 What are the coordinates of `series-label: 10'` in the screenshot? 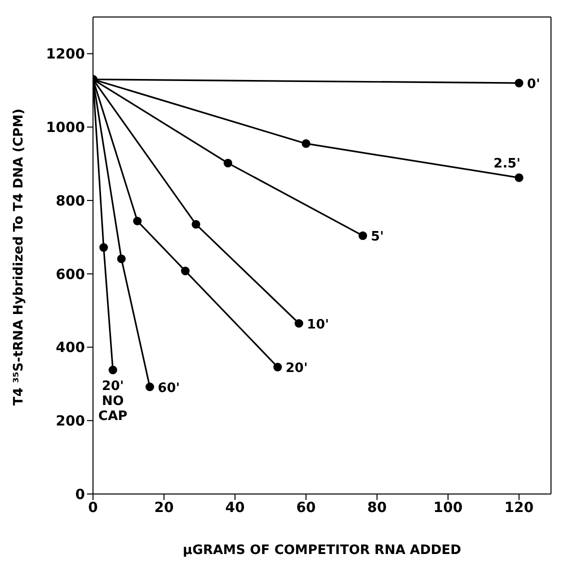 It's located at (317, 324).